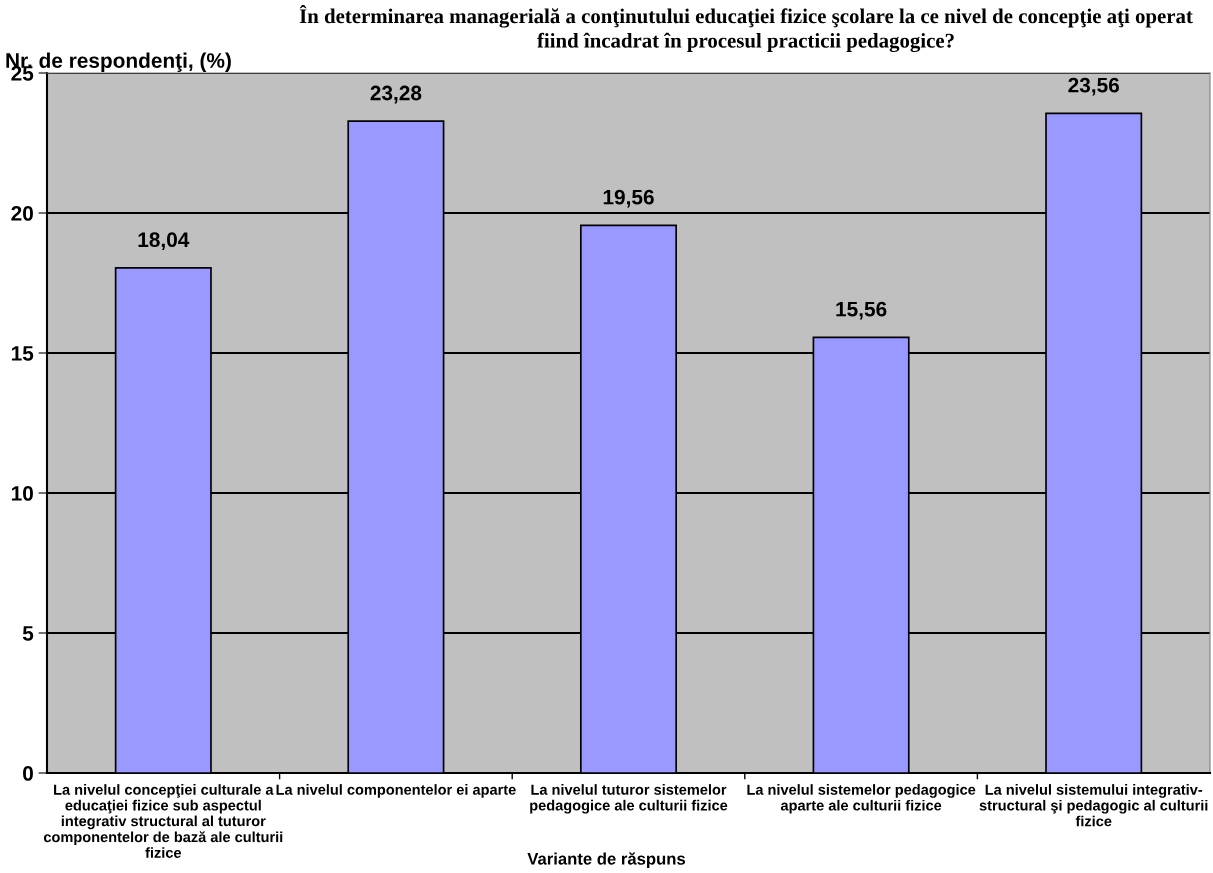 The width and height of the screenshot is (1213, 873). Describe the element at coordinates (629, 799) in the screenshot. I see `x-tick-label: La nivelul tuturor sistemelor pedagogice ale culturii fizice` at that location.